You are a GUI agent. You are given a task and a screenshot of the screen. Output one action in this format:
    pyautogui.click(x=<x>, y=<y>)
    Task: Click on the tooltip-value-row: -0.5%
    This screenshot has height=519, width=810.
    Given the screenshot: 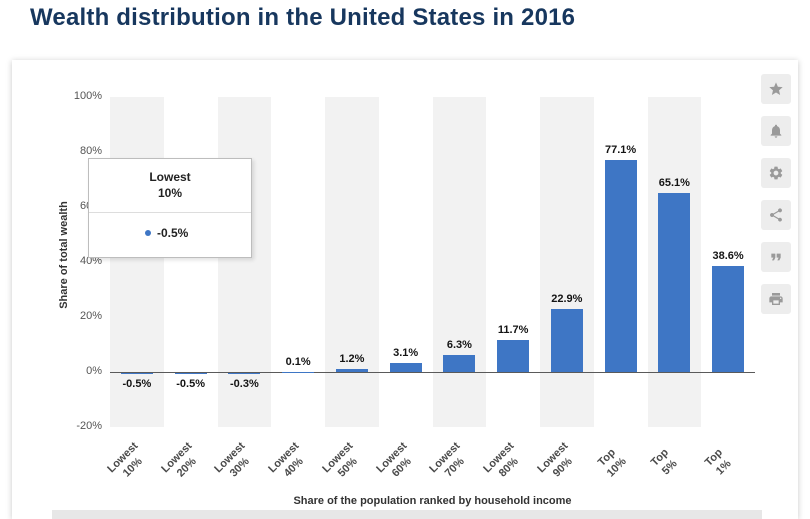 What is the action you would take?
    pyautogui.click(x=170, y=233)
    